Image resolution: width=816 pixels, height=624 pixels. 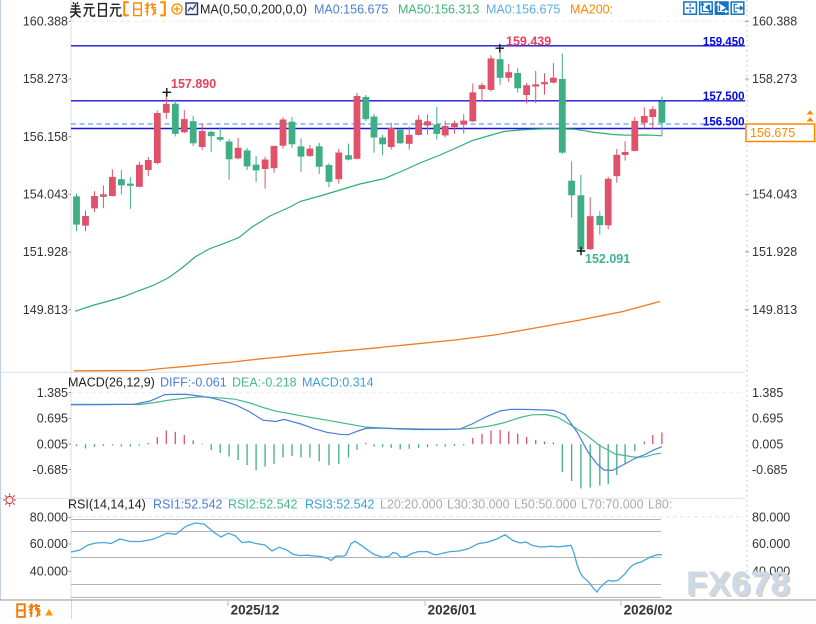 I want to click on svg-text: 157.890, so click(x=193, y=84).